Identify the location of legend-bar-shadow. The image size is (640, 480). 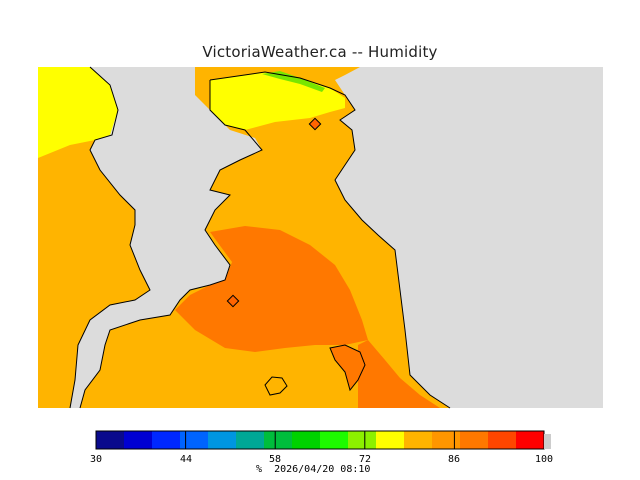
(547, 441).